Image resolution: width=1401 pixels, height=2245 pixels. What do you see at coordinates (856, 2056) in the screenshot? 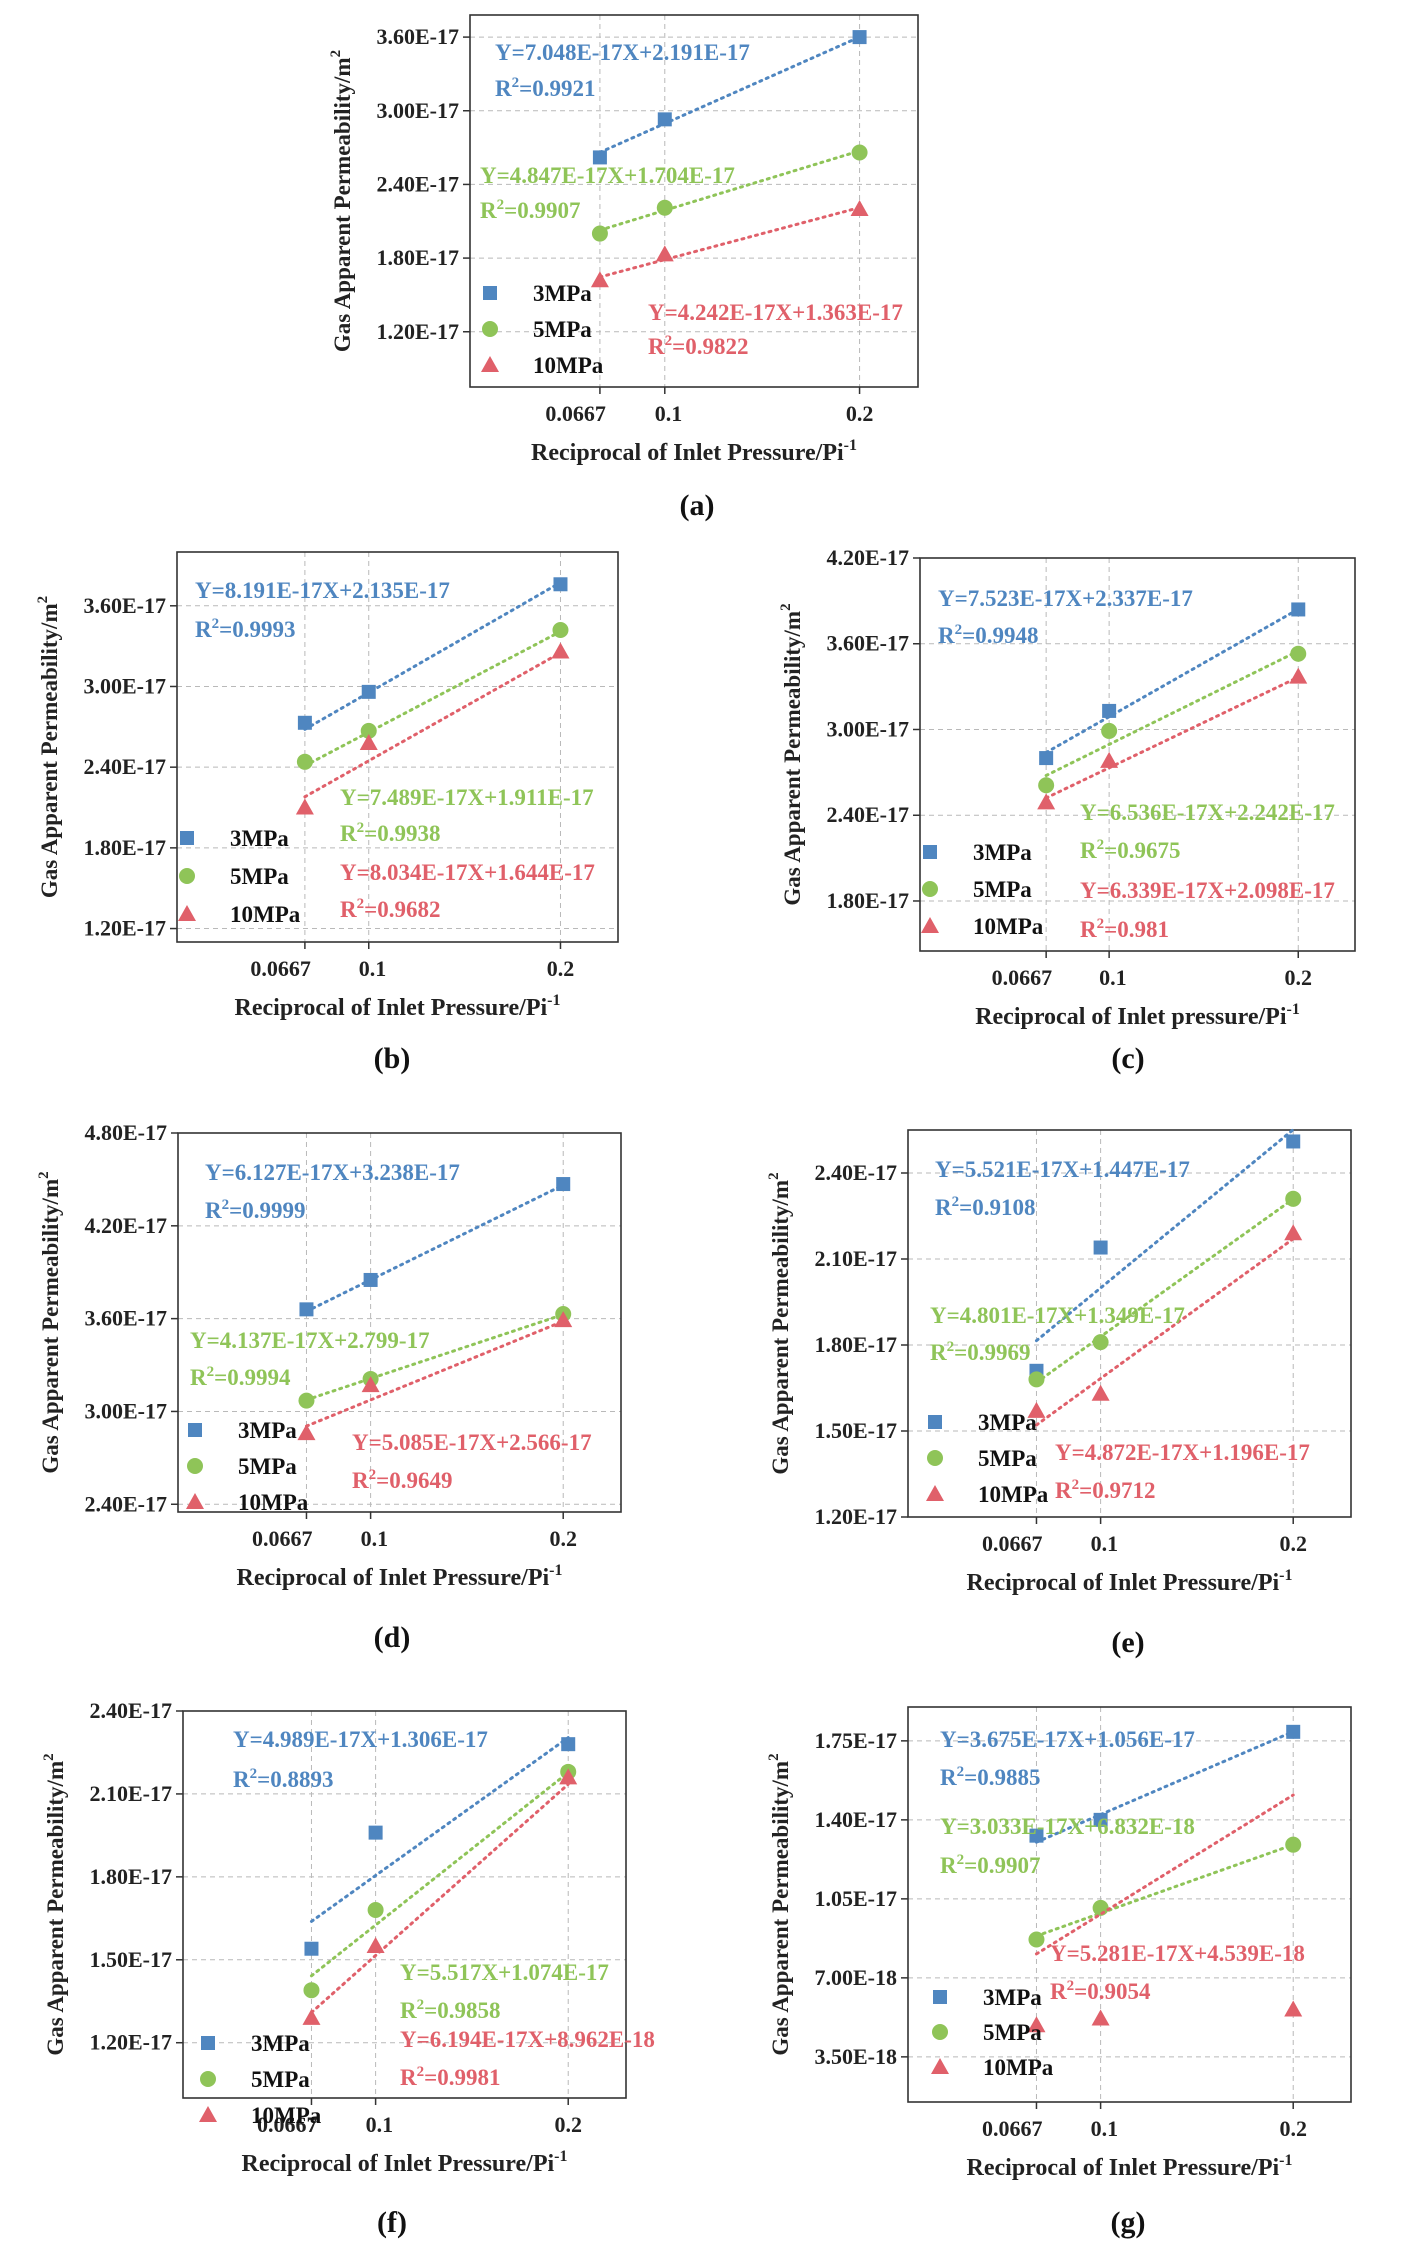
I see `y-tick-label: 3.50E-18` at bounding box center [856, 2056].